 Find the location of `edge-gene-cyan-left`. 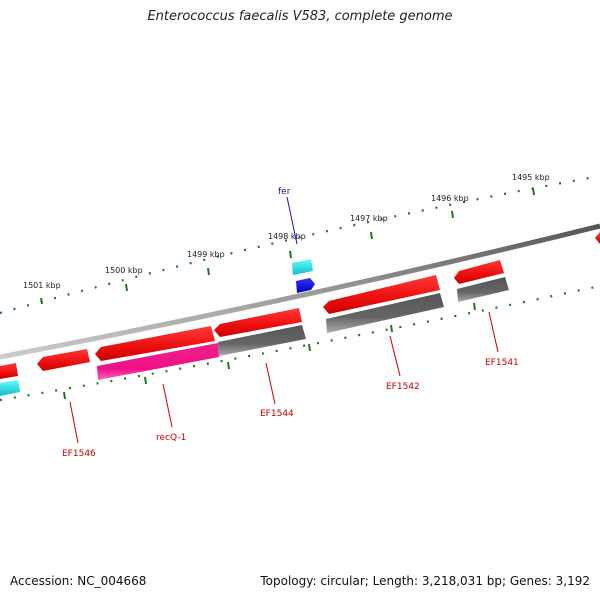

edge-gene-cyan-left is located at coordinates (10, 388).